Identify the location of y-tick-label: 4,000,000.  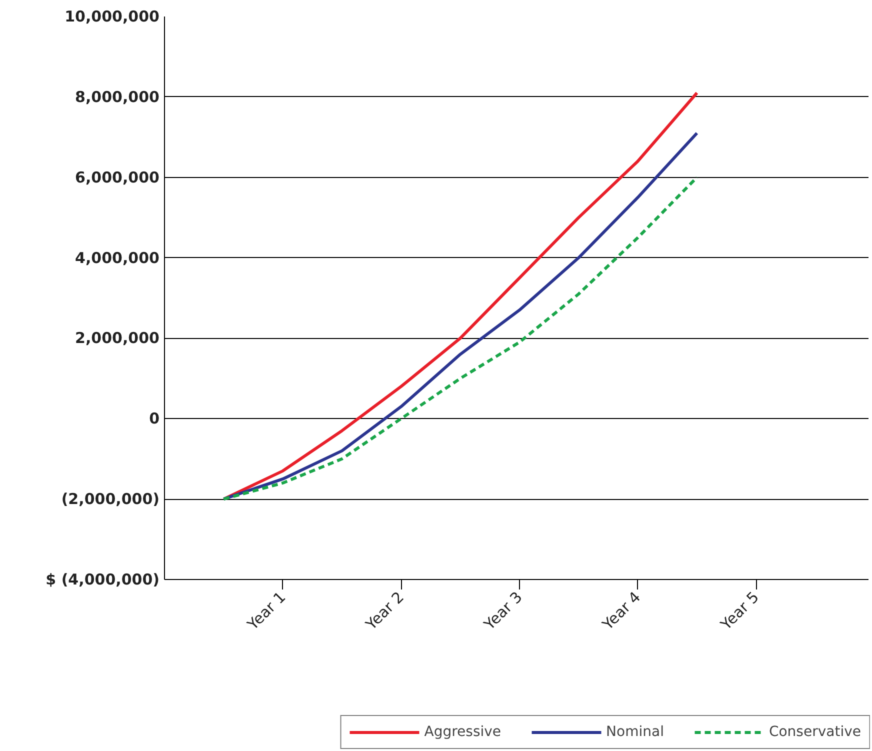
(117, 257).